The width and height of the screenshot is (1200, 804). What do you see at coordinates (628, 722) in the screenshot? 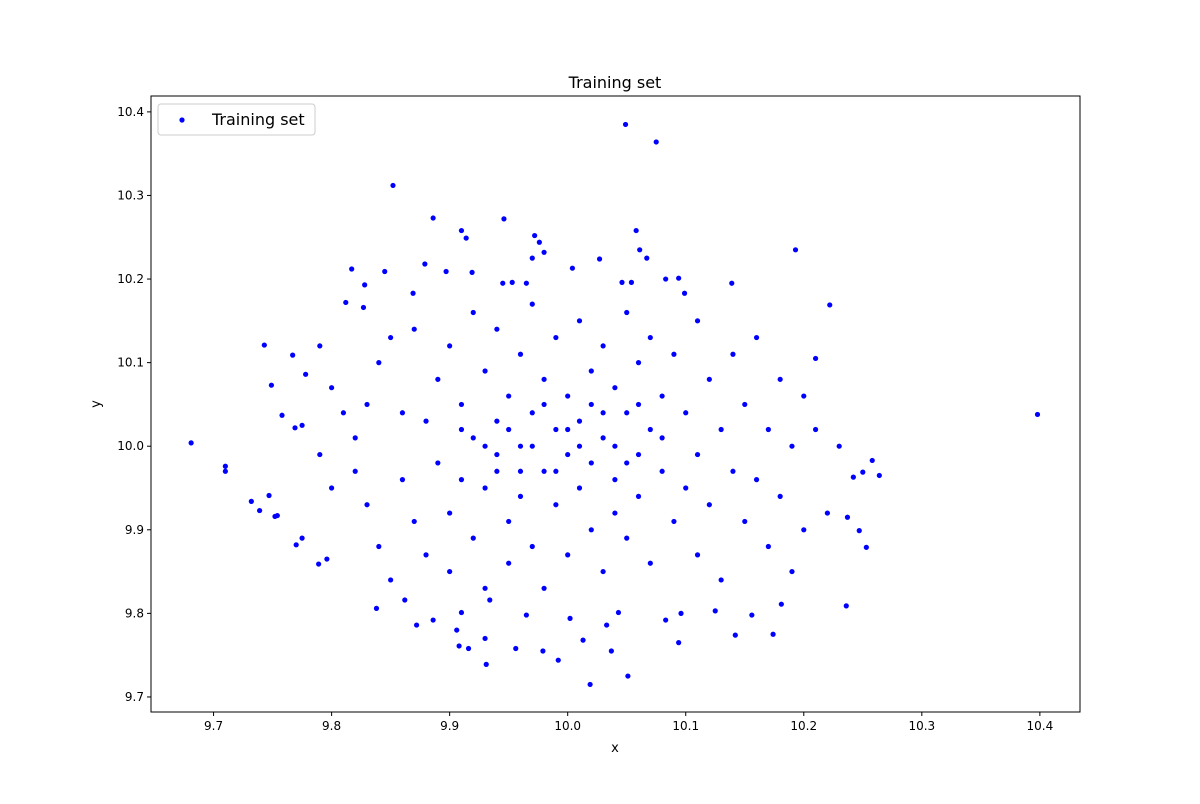
I see `x-axis: 9.7 9.8 9.9 10.0 10.1 10.2 10.3 10.4` at bounding box center [628, 722].